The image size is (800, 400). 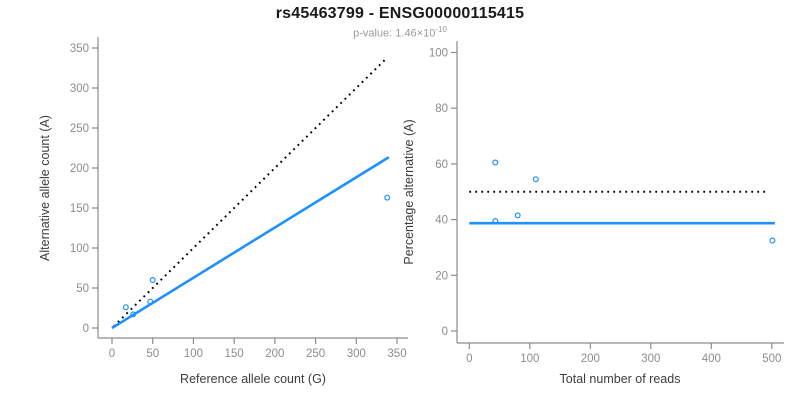 What do you see at coordinates (400, 13) in the screenshot?
I see `figure-title: rs45463799 - ENSG00000115415` at bounding box center [400, 13].